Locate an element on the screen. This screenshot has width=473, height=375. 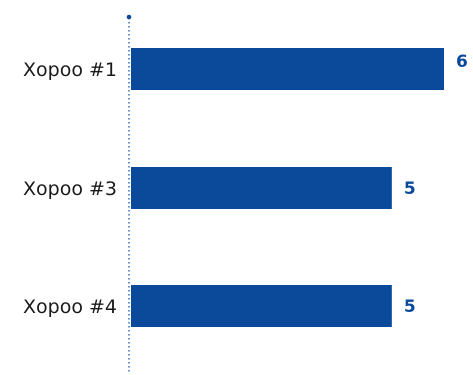
value-label-1: 6 is located at coordinates (462, 62).